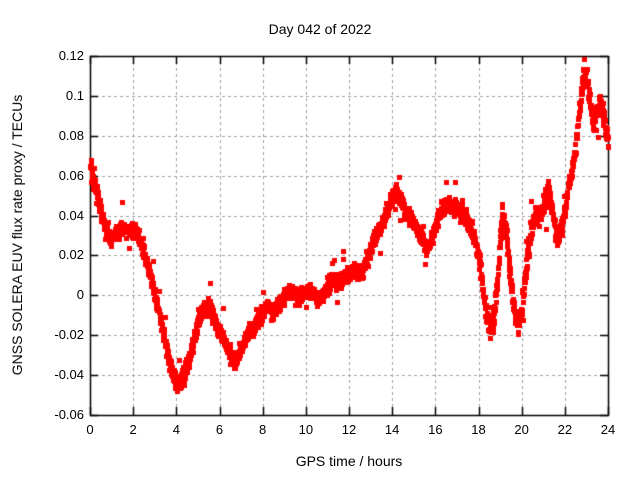  I want to click on x-tick-label: 18, so click(478, 429).